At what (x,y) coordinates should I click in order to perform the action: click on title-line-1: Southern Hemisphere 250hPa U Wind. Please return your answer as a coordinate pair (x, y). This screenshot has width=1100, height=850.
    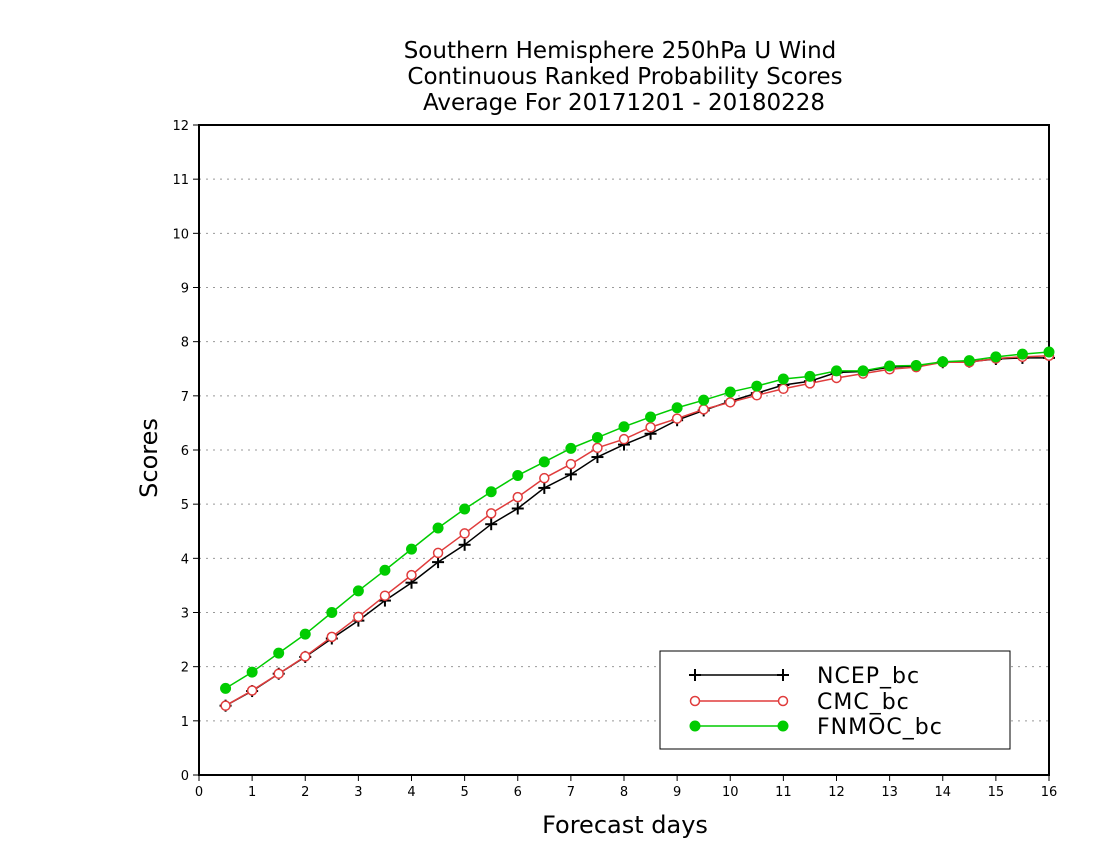
    Looking at the image, I should click on (620, 51).